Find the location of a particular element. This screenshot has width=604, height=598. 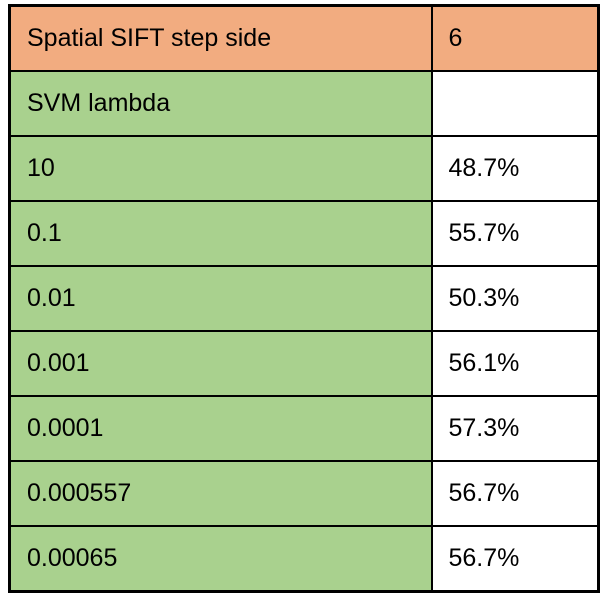

accuracy-cell: 55.7% is located at coordinates (515, 233).